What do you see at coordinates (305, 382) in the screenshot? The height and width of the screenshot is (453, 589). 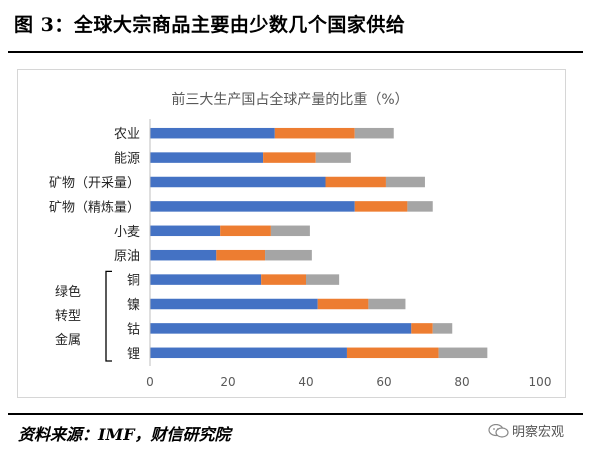 I see `x-tick-label: 40` at bounding box center [305, 382].